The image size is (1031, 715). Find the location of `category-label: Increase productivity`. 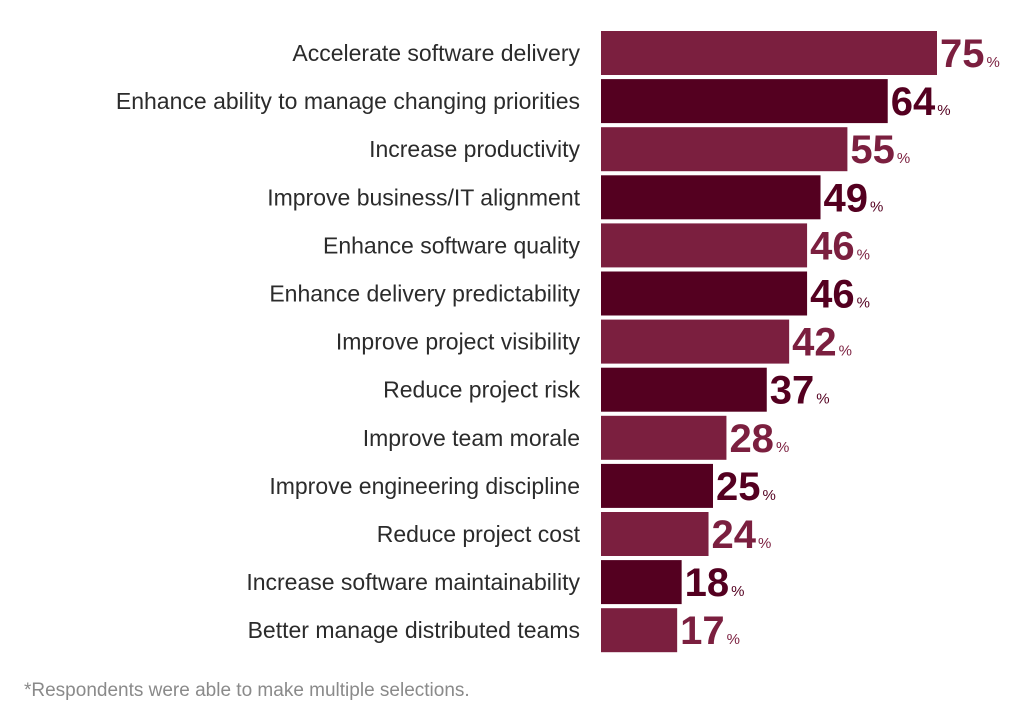

category-label: Increase productivity is located at coordinates (474, 149).